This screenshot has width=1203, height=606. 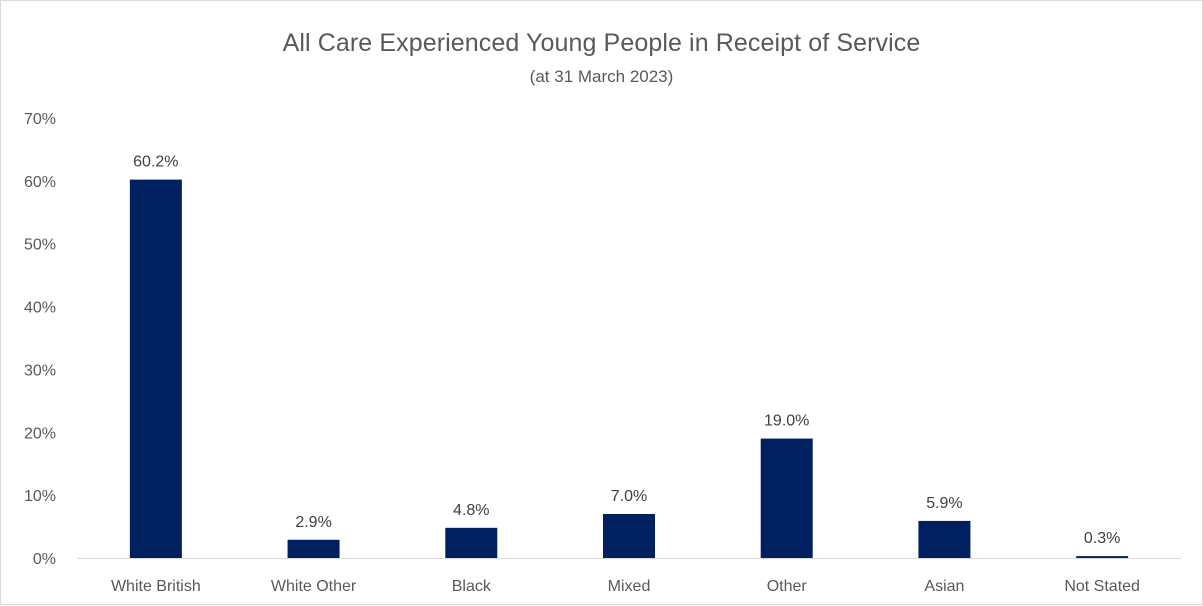 I want to click on x-tick-label: White Other, so click(x=314, y=586).